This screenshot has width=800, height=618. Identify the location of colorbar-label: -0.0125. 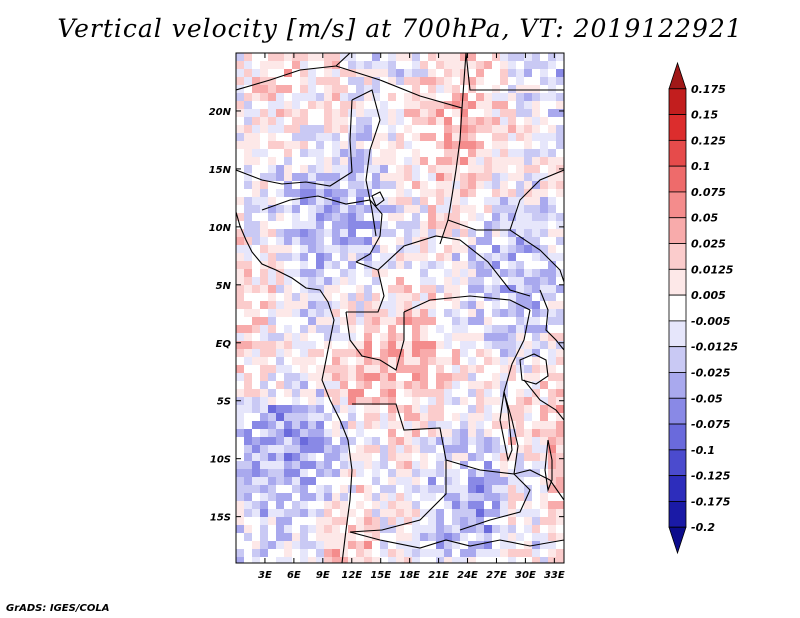
(714, 347).